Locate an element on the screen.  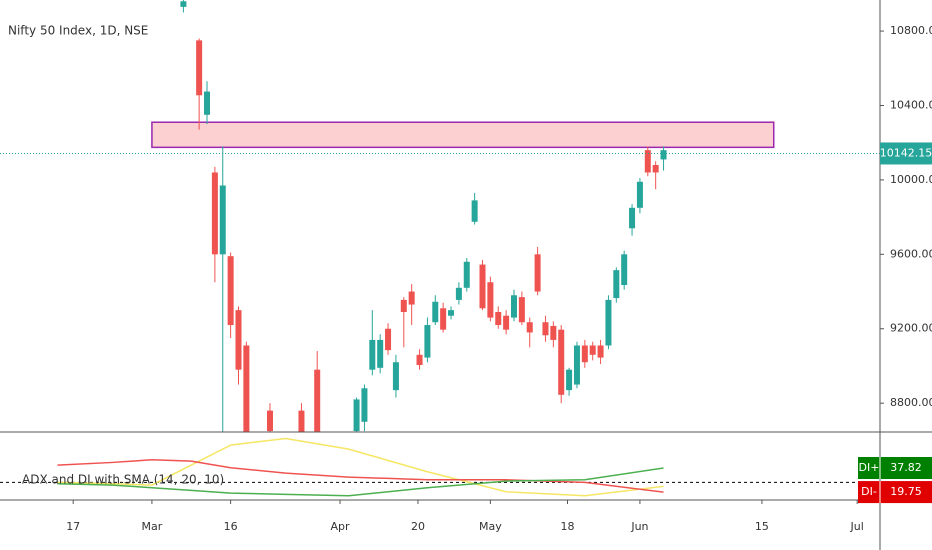
y-tick-label: 9200.00 is located at coordinates (911, 328).